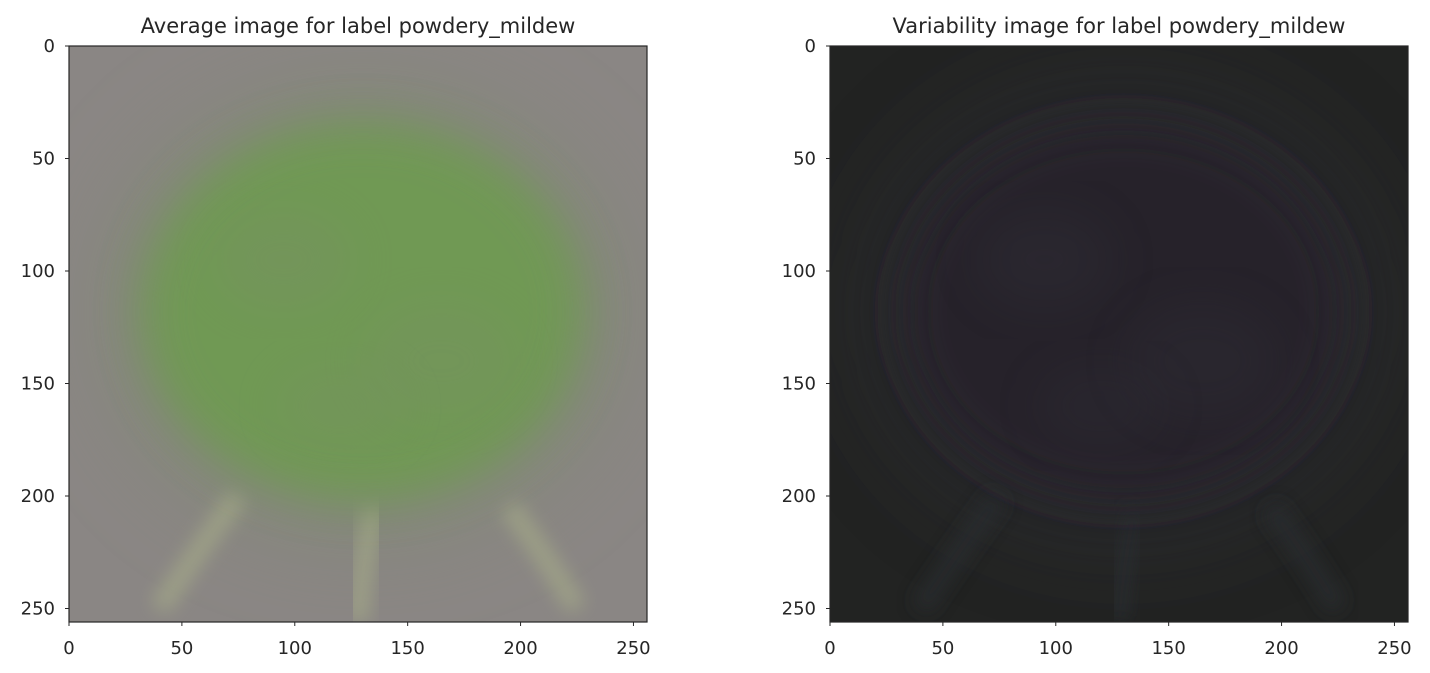 Image resolution: width=1430 pixels, height=673 pixels. What do you see at coordinates (358, 26) in the screenshot?
I see `average-image-title: Average image for label powdery_mildew` at bounding box center [358, 26].